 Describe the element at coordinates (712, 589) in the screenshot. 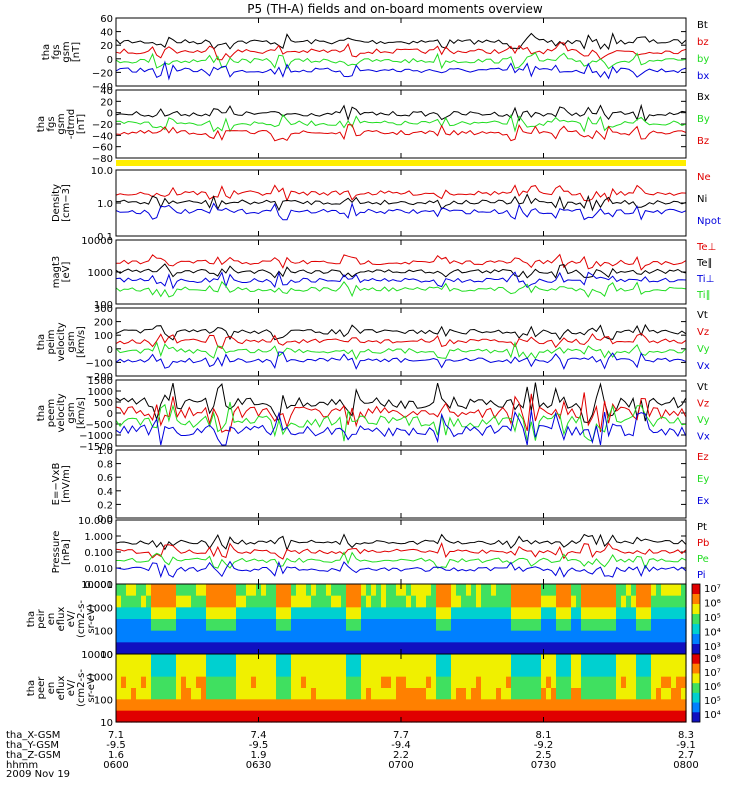

I see `colorbar-label: 10⁷` at that location.